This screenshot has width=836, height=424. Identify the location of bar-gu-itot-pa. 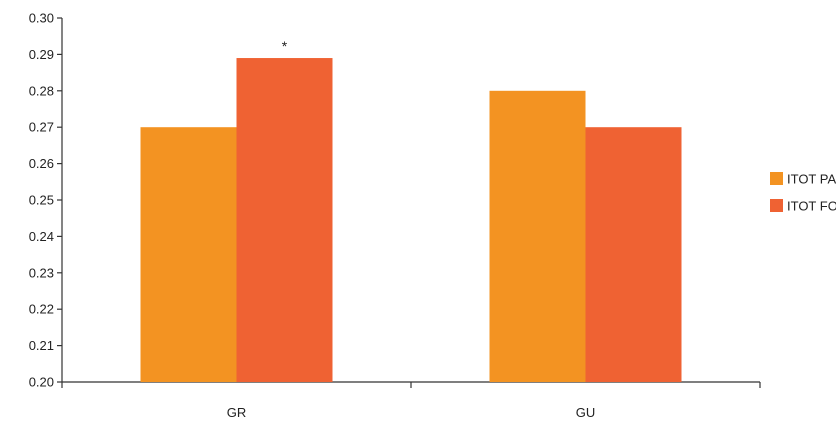
(537, 236).